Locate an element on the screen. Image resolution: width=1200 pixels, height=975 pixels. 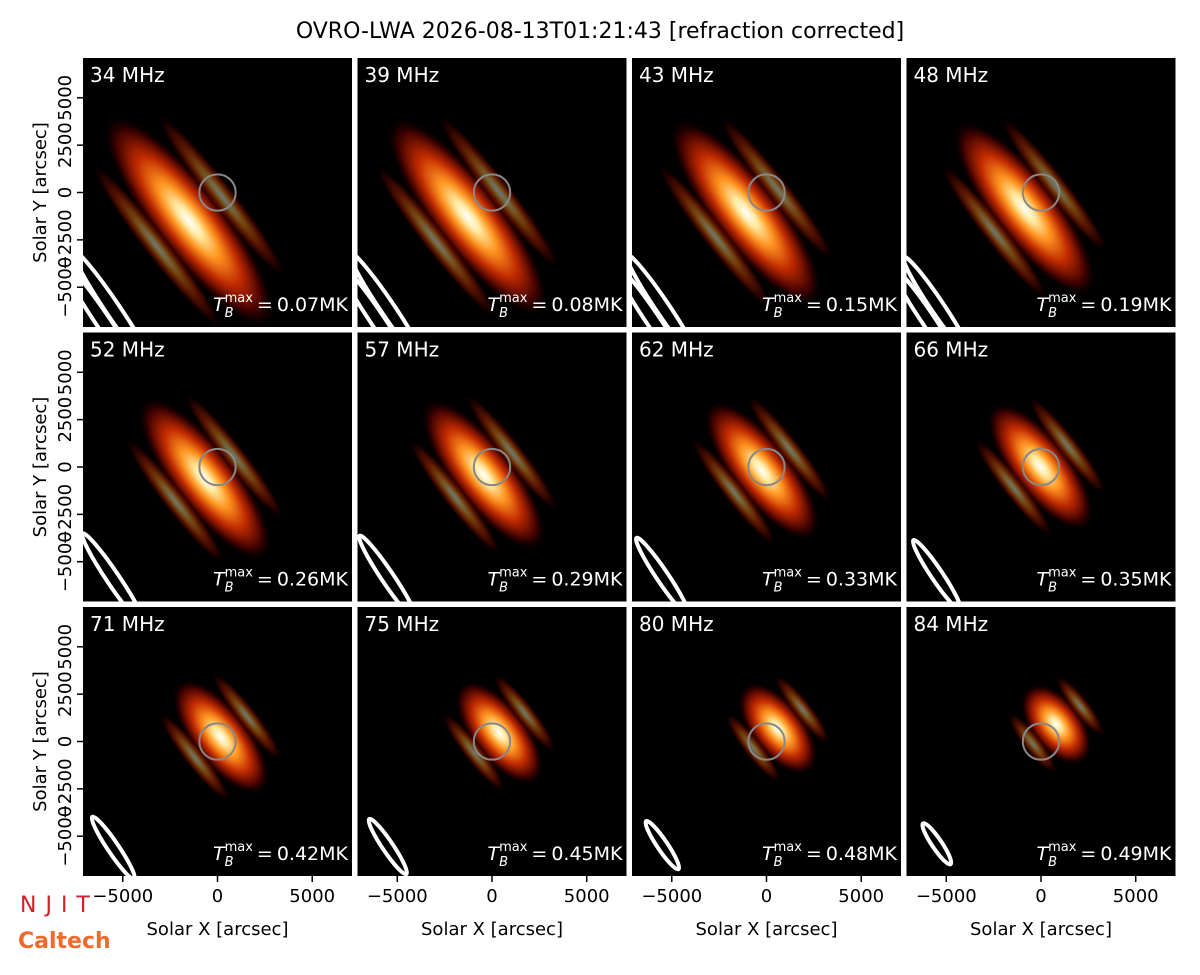
panel: 84 MHz TBmax = 0.49MK is located at coordinates (1041, 741).